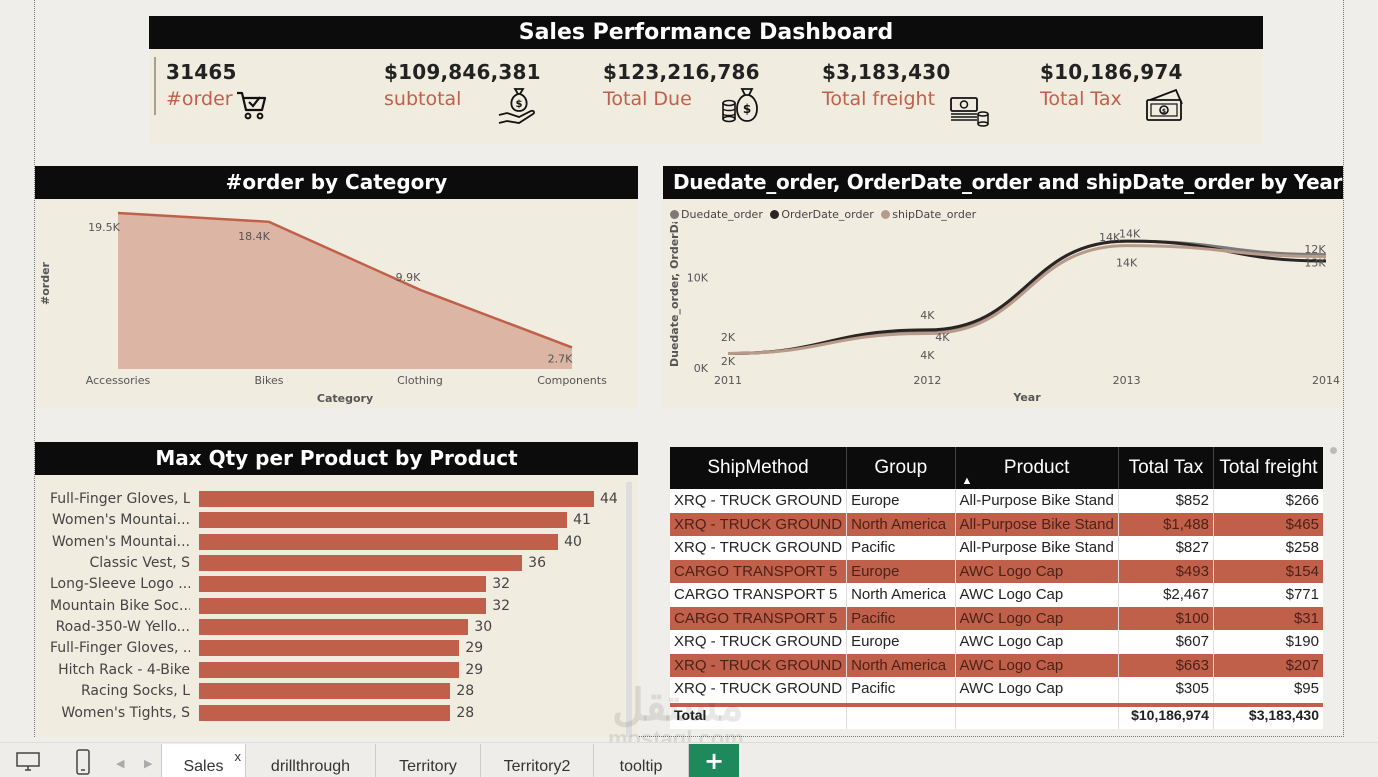 This screenshot has height=777, width=1378. What do you see at coordinates (252, 105) in the screenshot?
I see `cart-check-icon` at bounding box center [252, 105].